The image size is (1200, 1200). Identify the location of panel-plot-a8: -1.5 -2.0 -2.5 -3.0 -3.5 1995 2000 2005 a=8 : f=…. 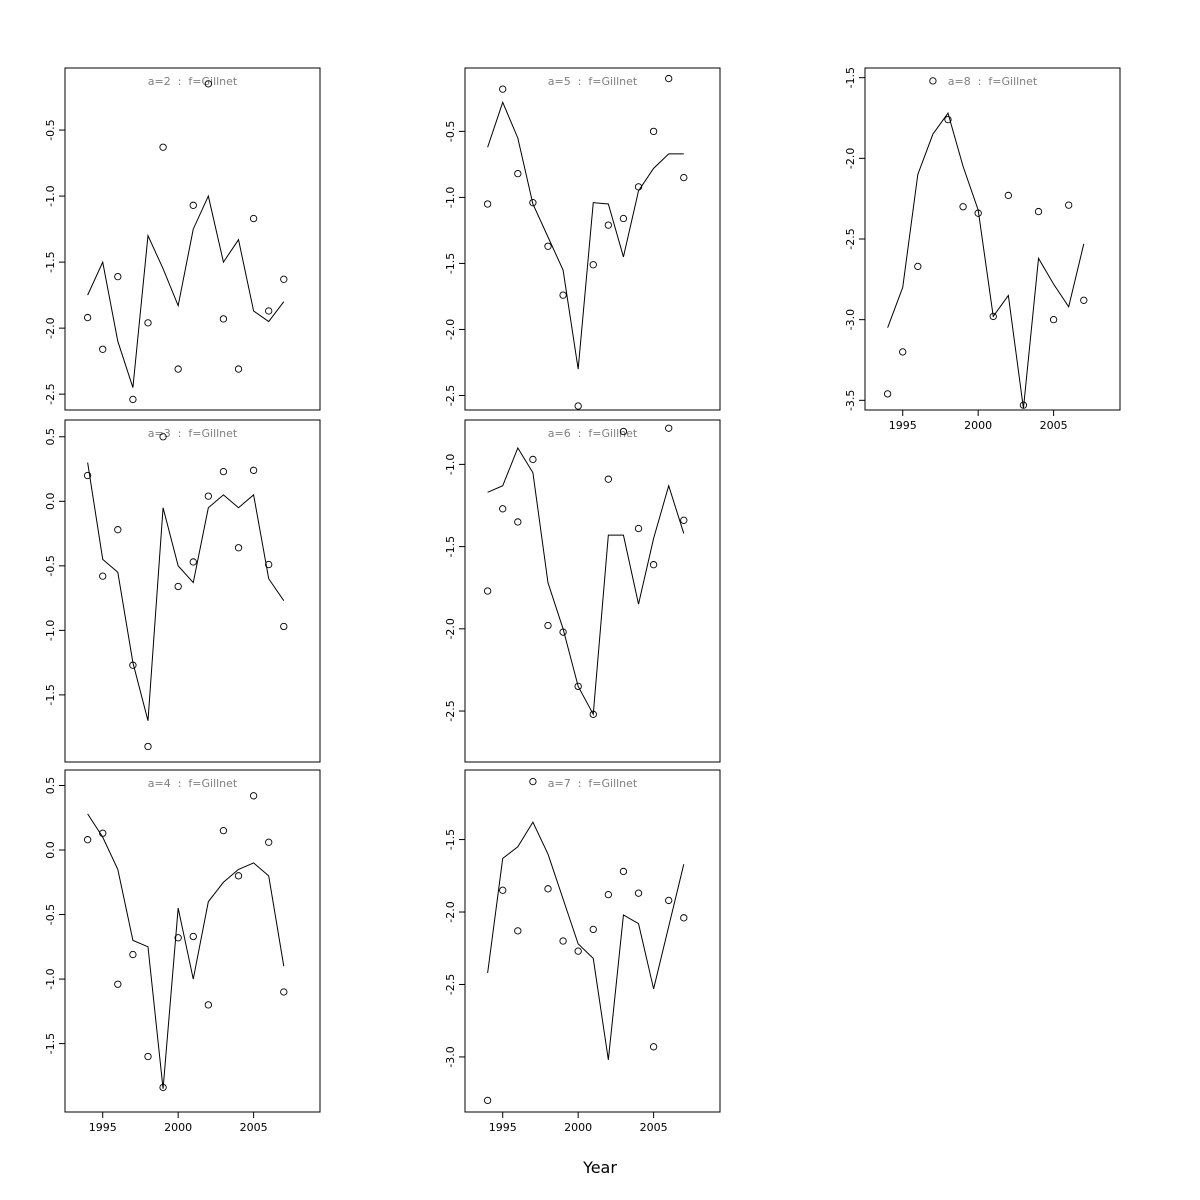
(982, 249).